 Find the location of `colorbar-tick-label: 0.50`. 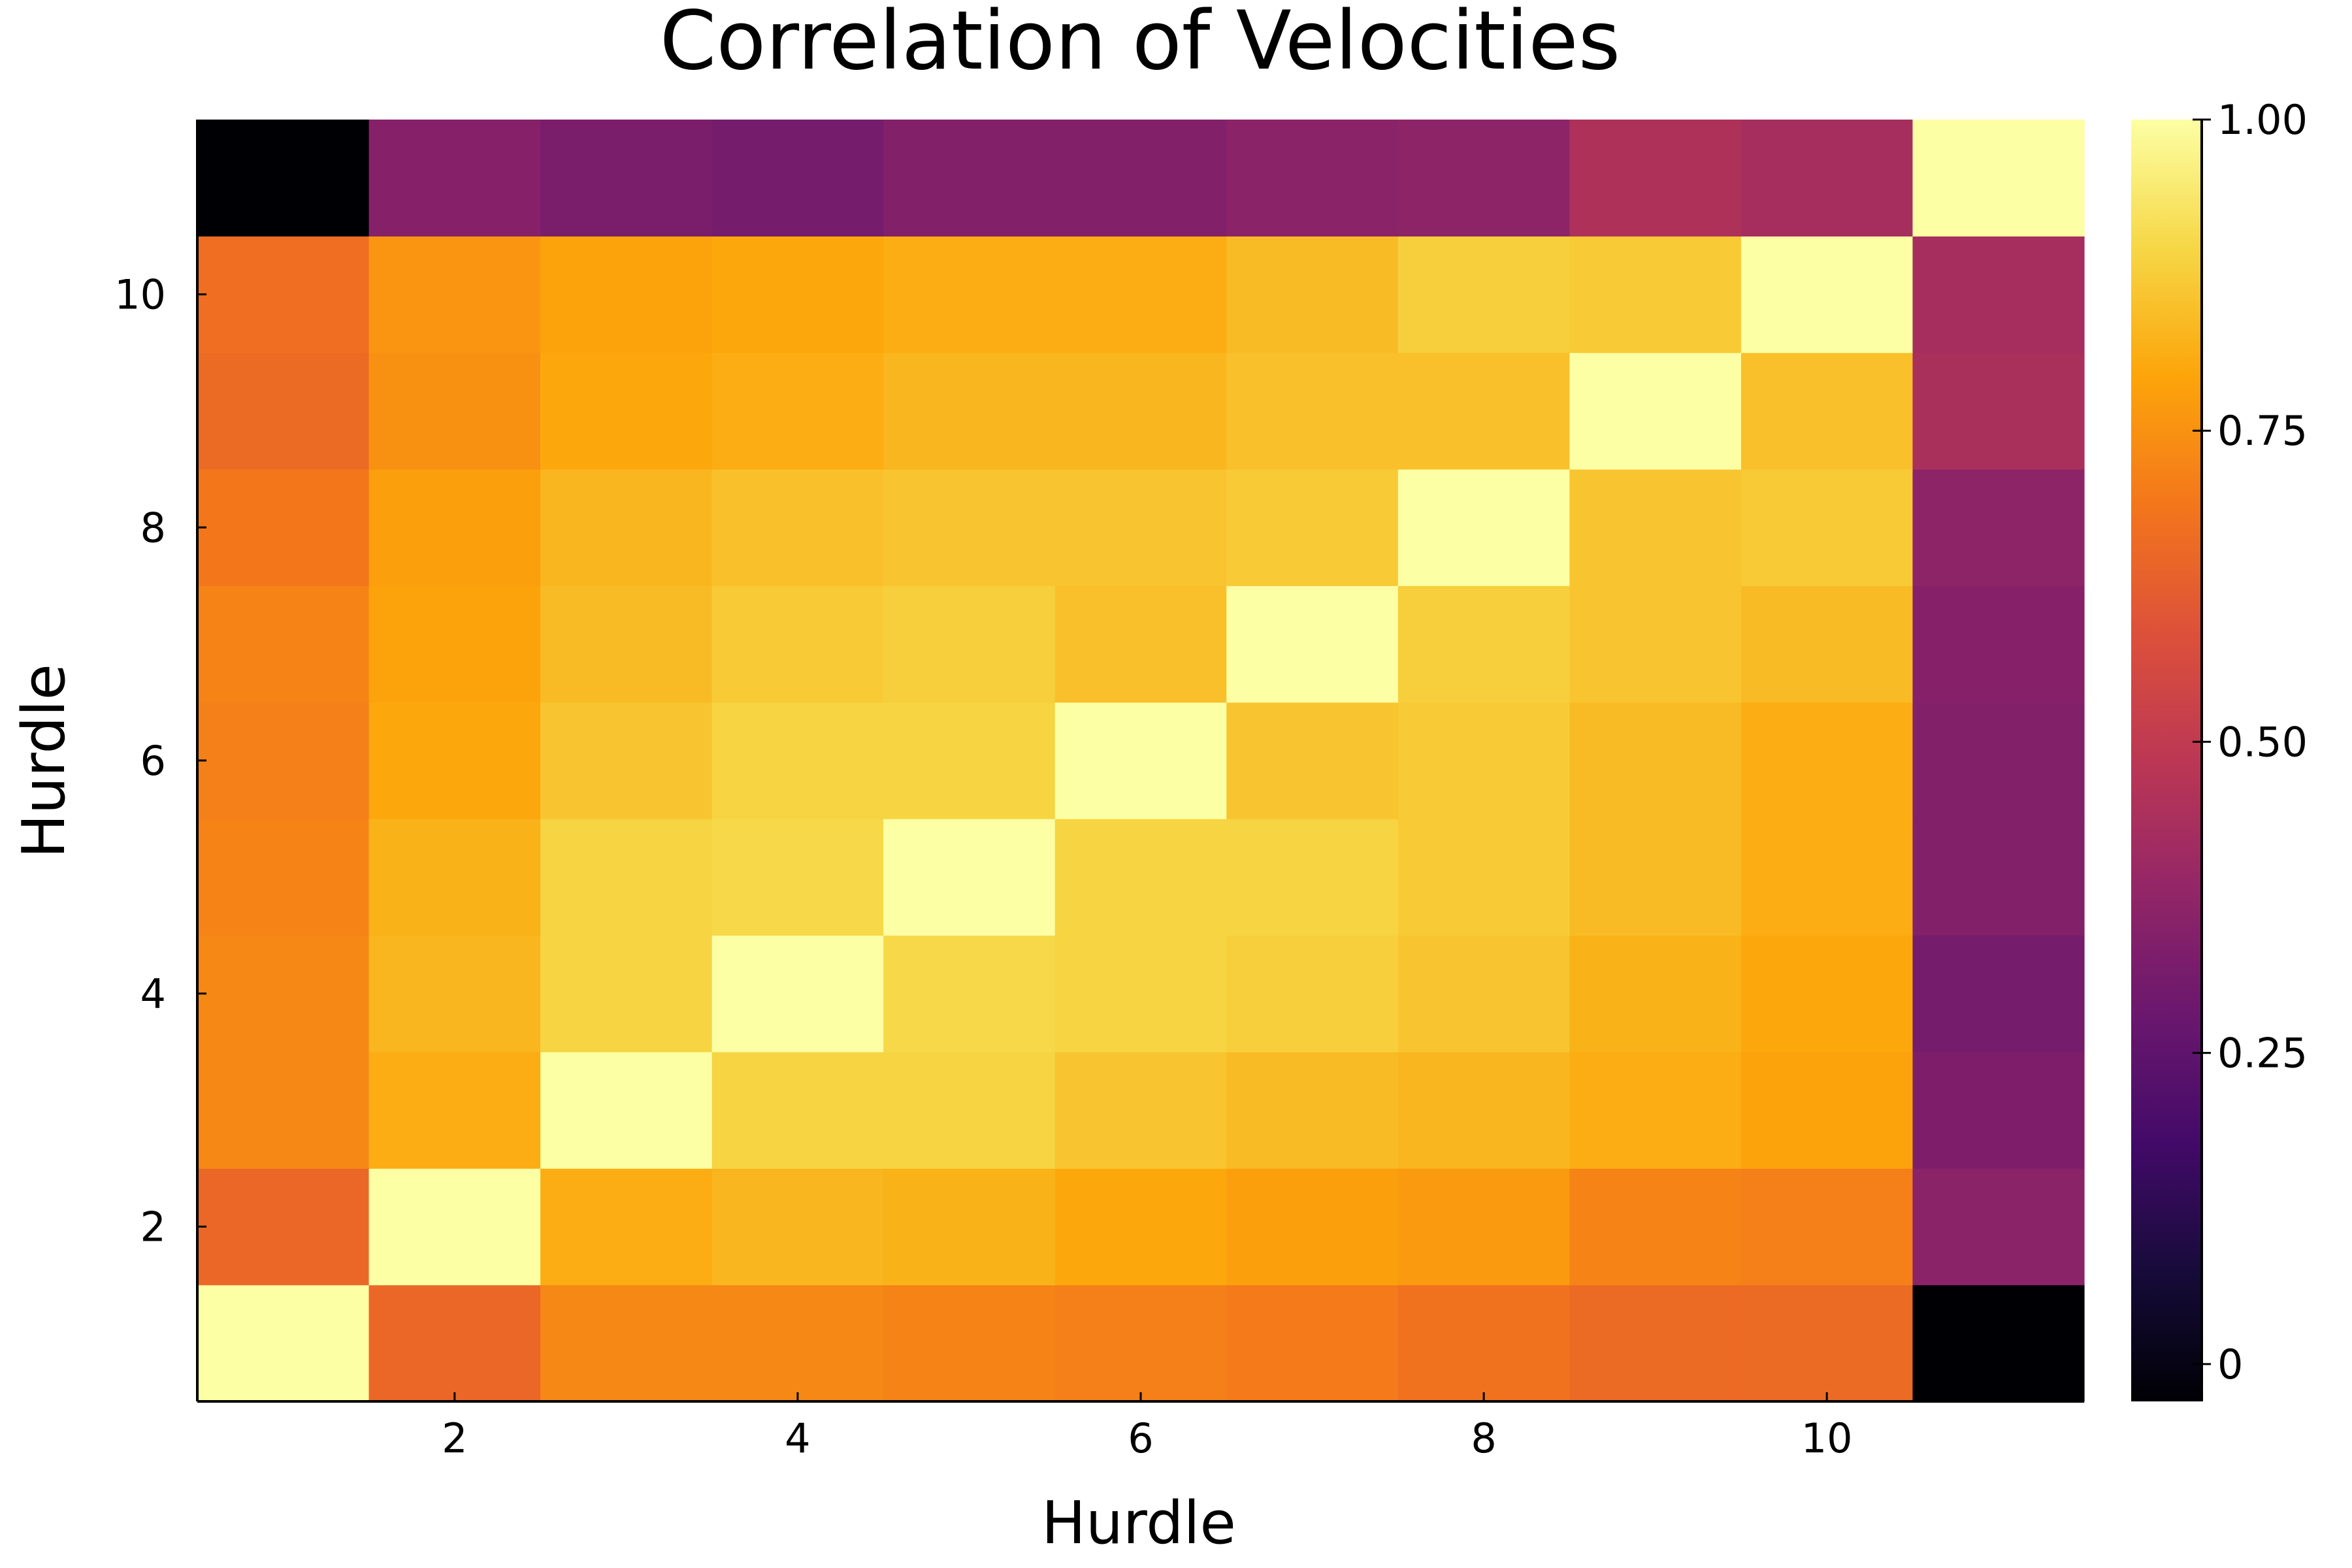

colorbar-tick-label: 0.50 is located at coordinates (2262, 742).